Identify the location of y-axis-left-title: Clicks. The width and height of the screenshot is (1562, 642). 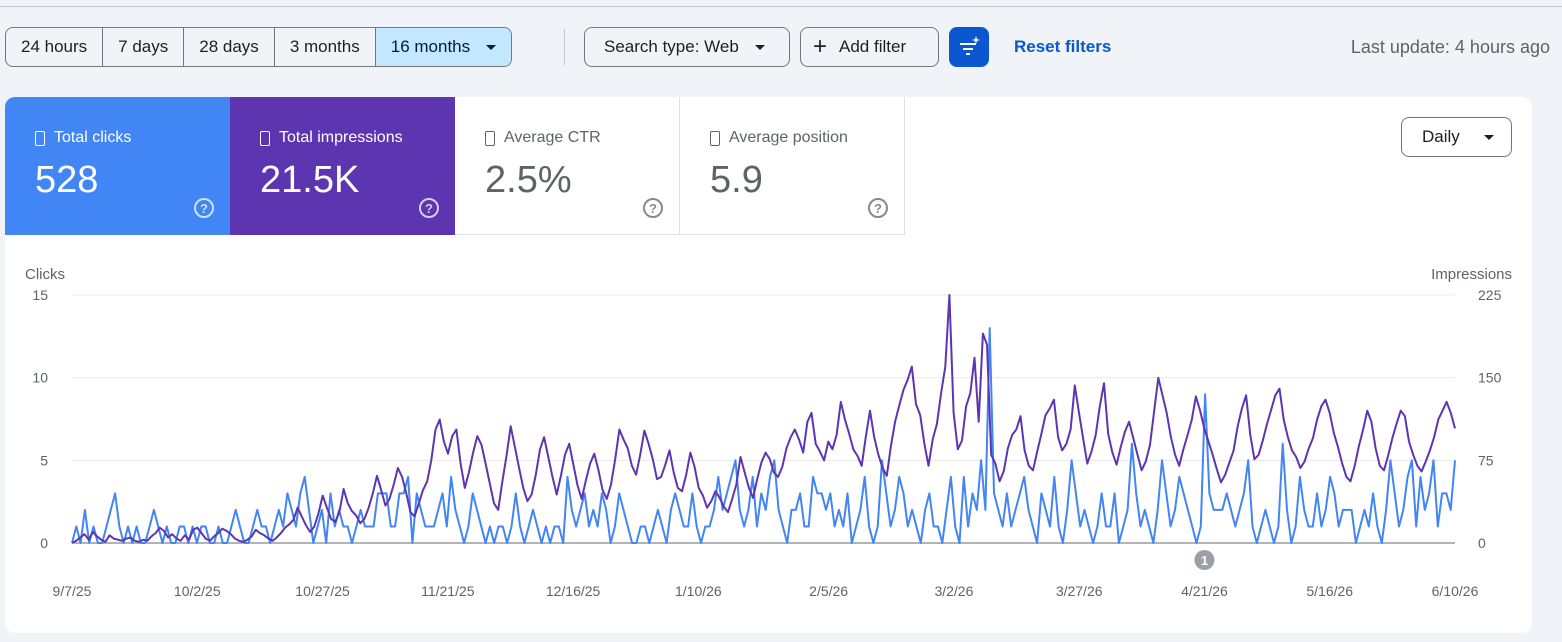
(45, 274).